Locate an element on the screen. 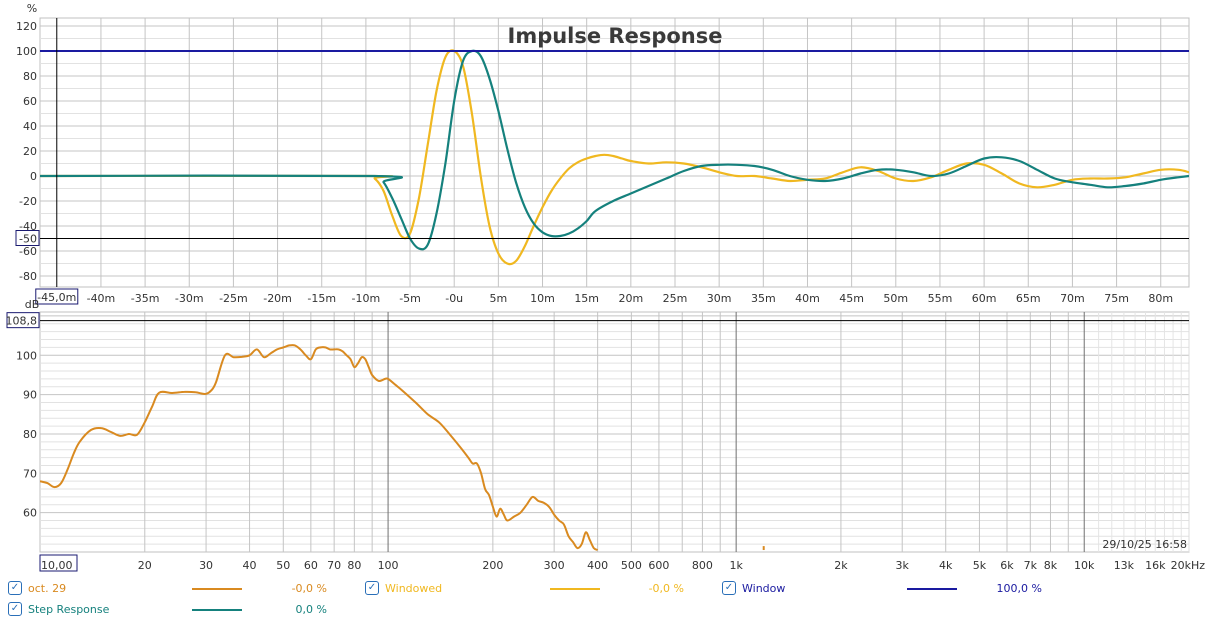 This screenshot has height=625, width=1209. frequency-x-tick-label: 20 is located at coordinates (145, 565).